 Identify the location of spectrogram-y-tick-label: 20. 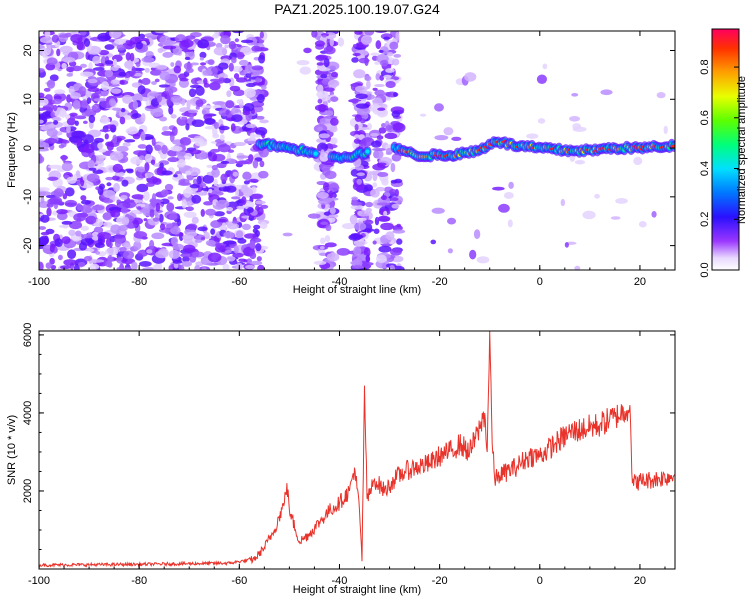
(28, 50).